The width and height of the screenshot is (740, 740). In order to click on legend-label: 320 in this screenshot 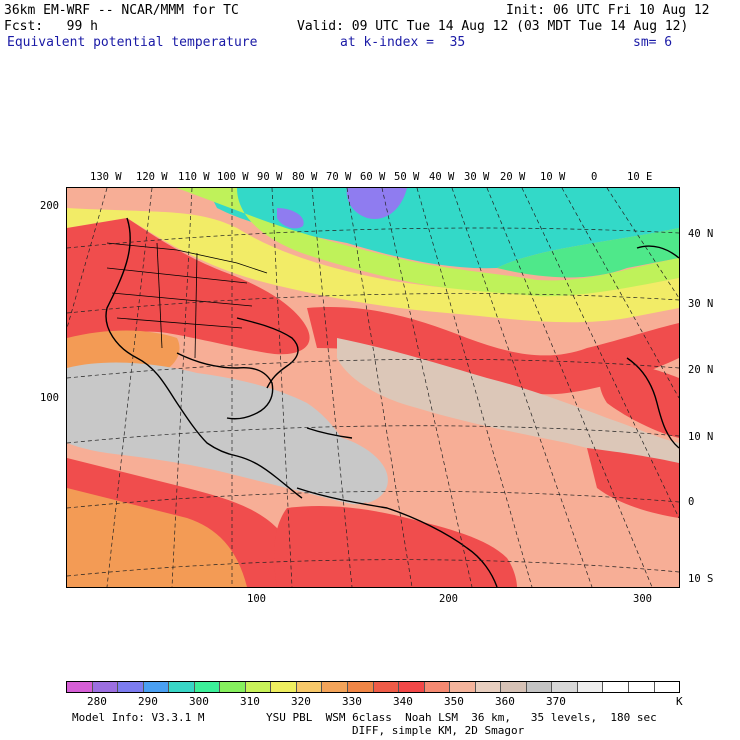, I will do `click(301, 701)`.